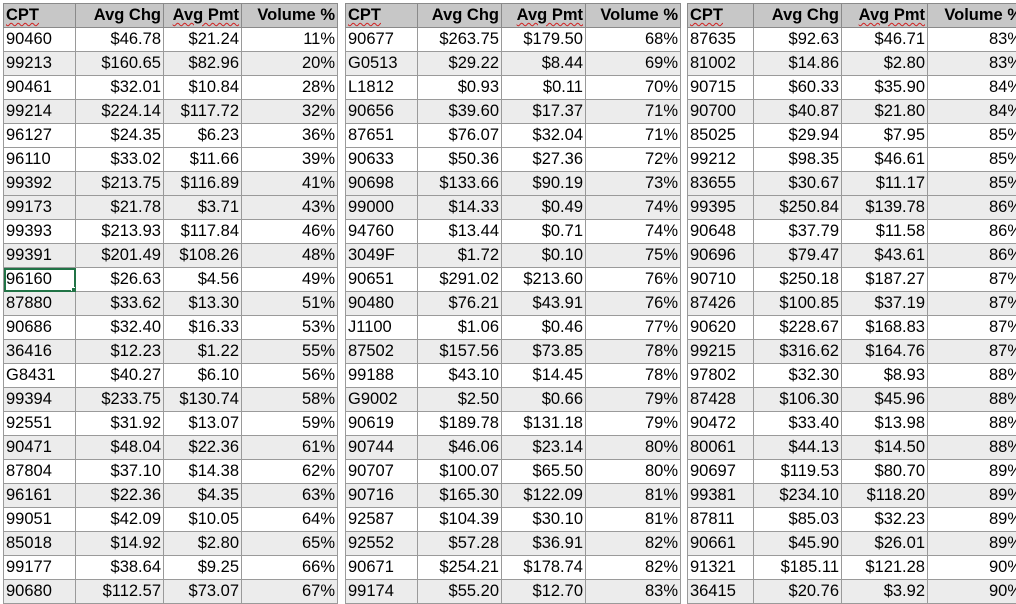 Image resolution: width=1016 pixels, height=604 pixels. What do you see at coordinates (203, 376) in the screenshot?
I see `cell-avg-pmt: $6.10` at bounding box center [203, 376].